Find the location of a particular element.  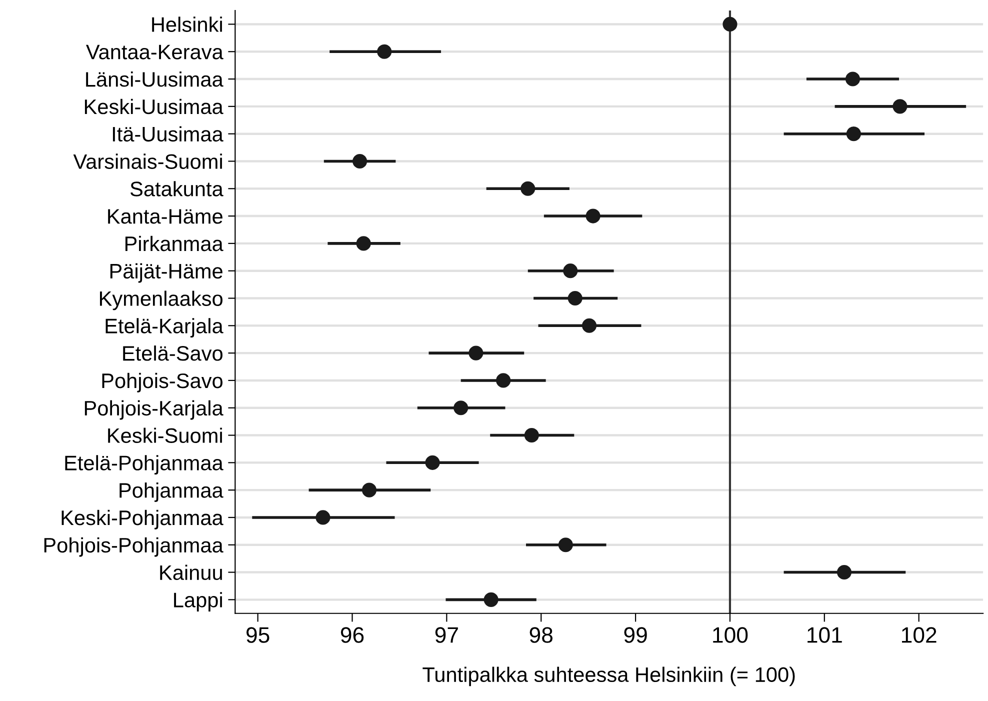

x-tick-label: 98 is located at coordinates (541, 635).